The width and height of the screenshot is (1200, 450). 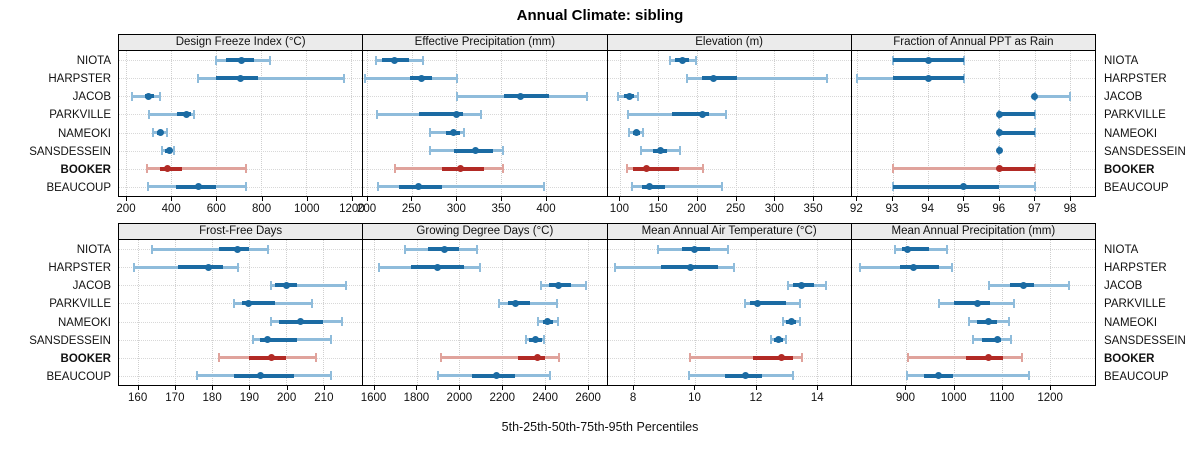 I want to click on axis-tick-label: 12, so click(x=756, y=398).